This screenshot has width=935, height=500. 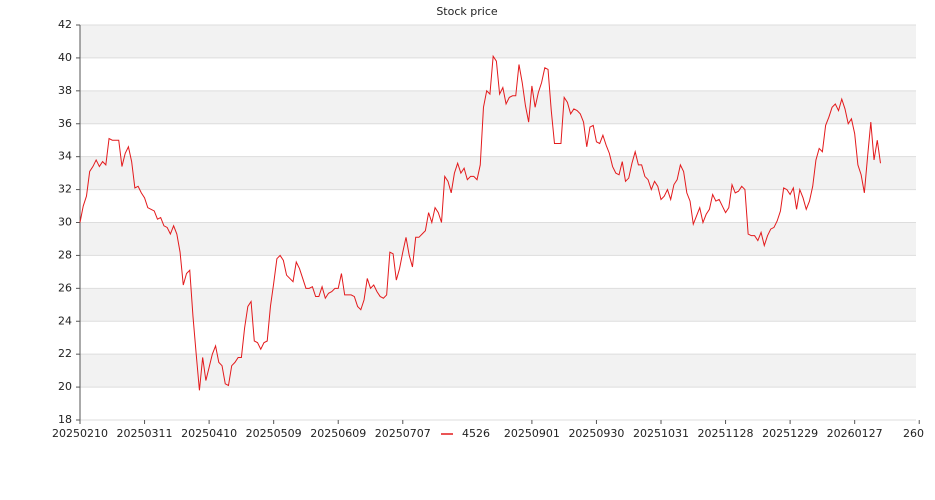 I want to click on legend-bg, so click(x=468, y=434).